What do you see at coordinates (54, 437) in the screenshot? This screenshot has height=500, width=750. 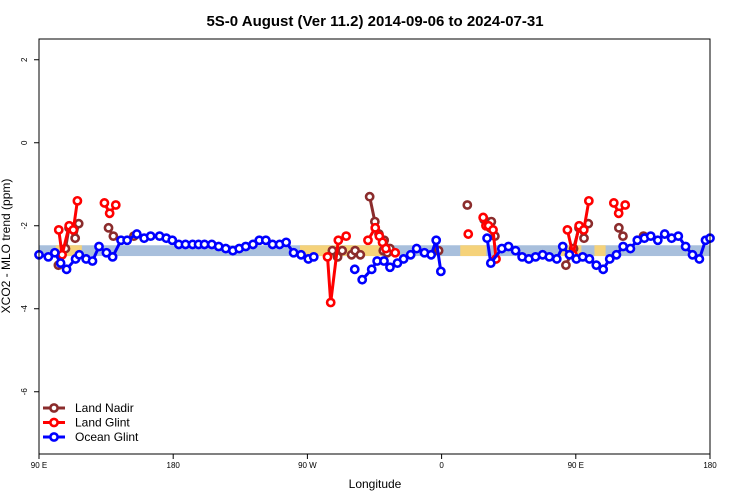 I see `legend-marker-ocean-glint` at bounding box center [54, 437].